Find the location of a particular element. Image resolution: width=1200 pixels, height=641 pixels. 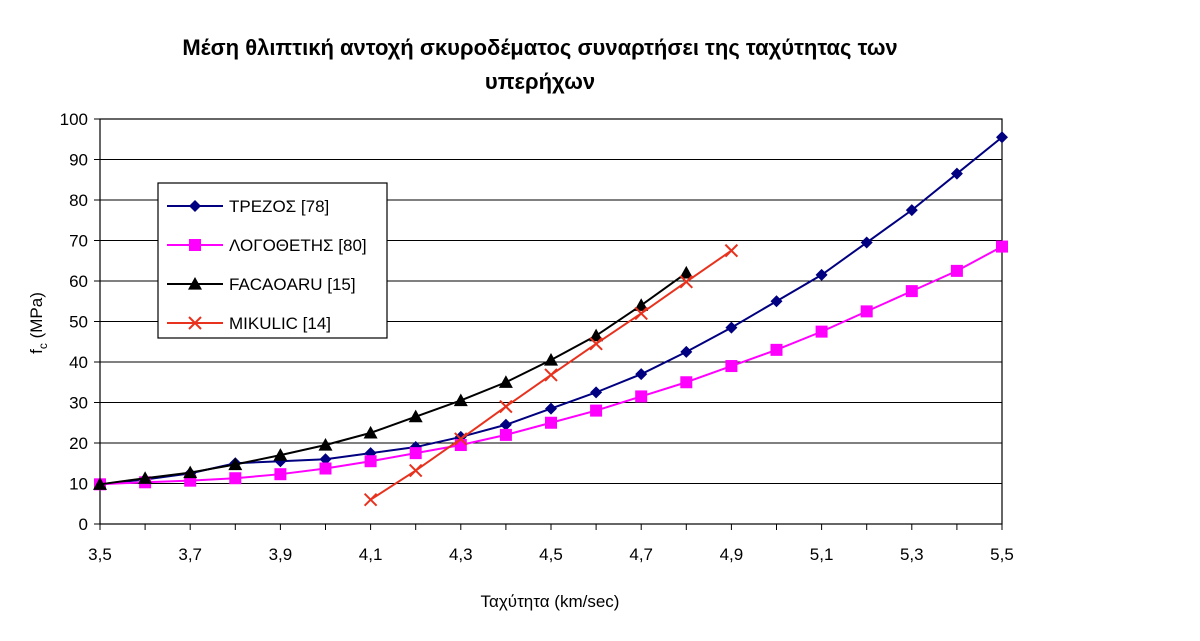

x-tick-label: 3,9 is located at coordinates (281, 554).